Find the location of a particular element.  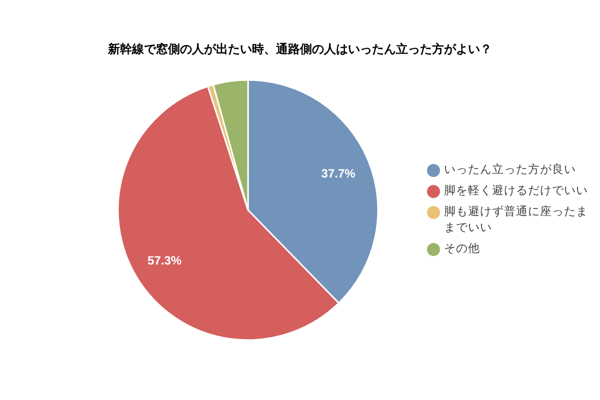

data-label: 57.3% is located at coordinates (165, 260).